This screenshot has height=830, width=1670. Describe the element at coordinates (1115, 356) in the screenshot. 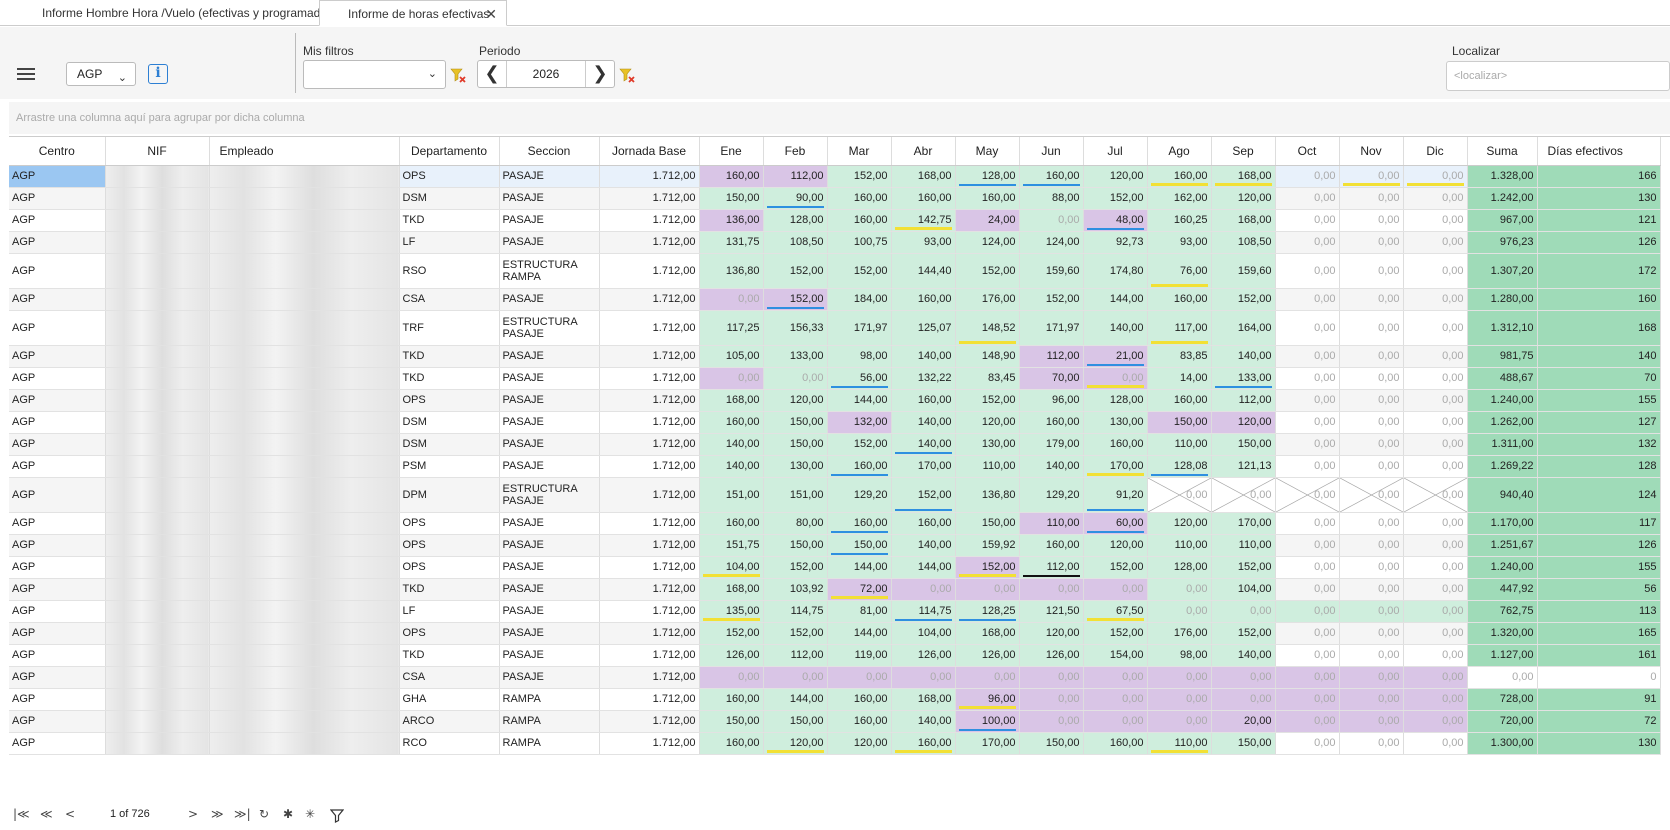

I see `cell-month: 21,00` at that location.